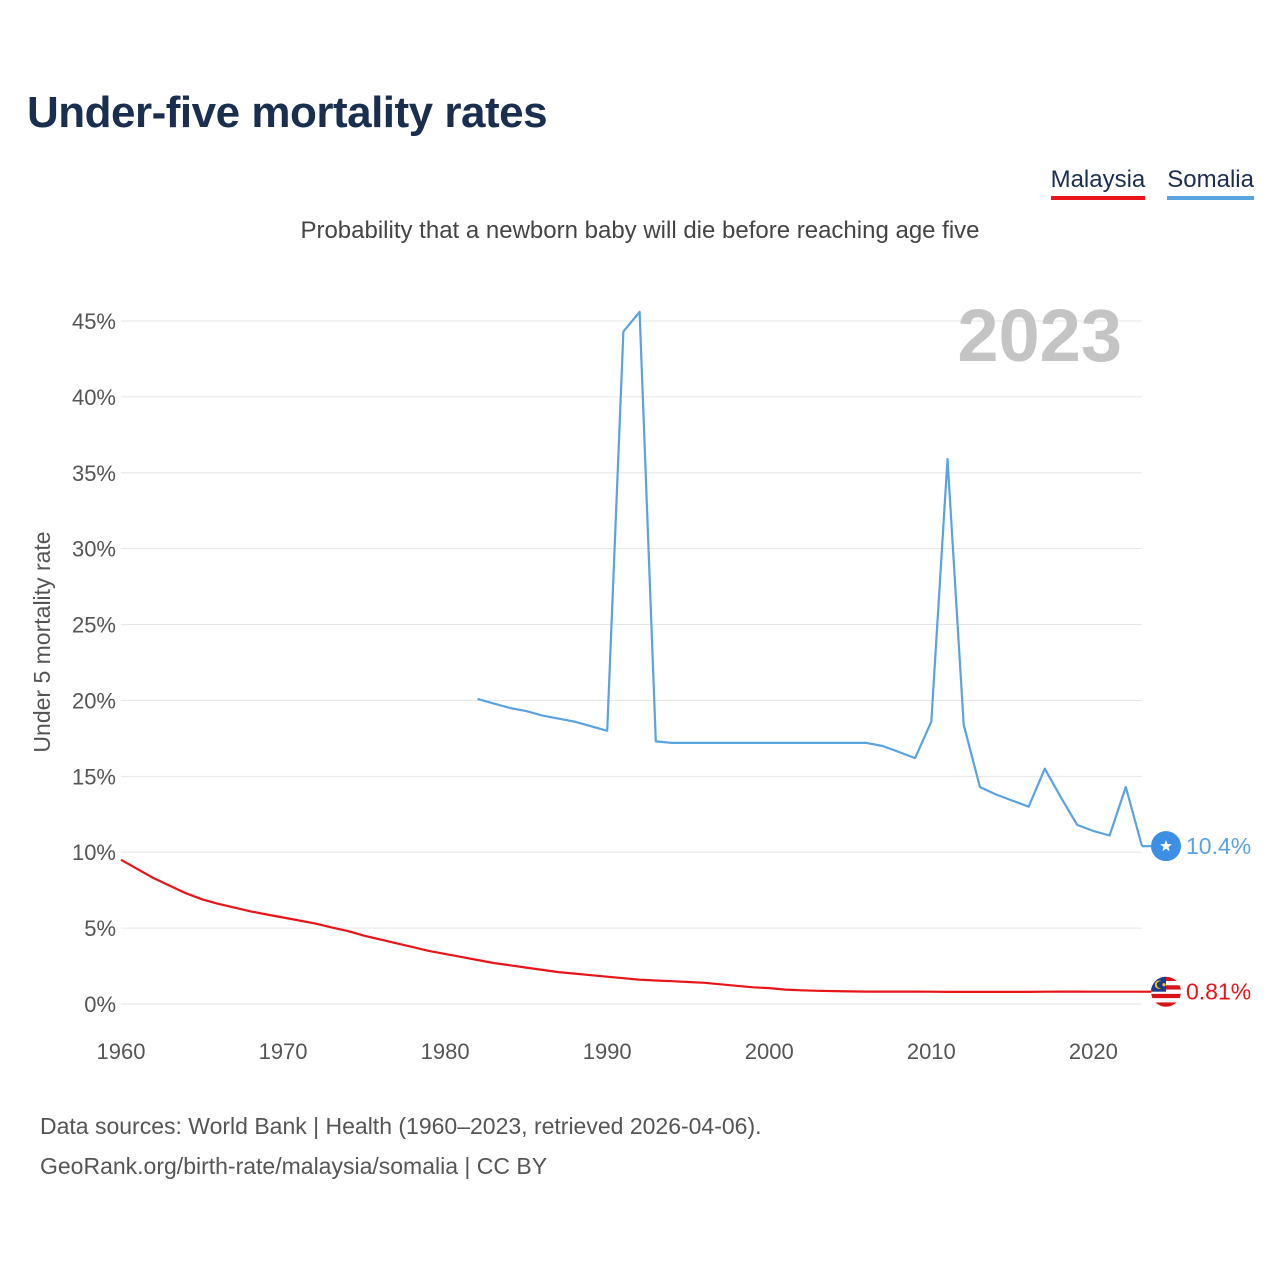 The image size is (1280, 1280). I want to click on y-axis-ticks: 0% 5% 10% 15% 20% 25% 30% 35% 40% 45%, so click(94, 663).